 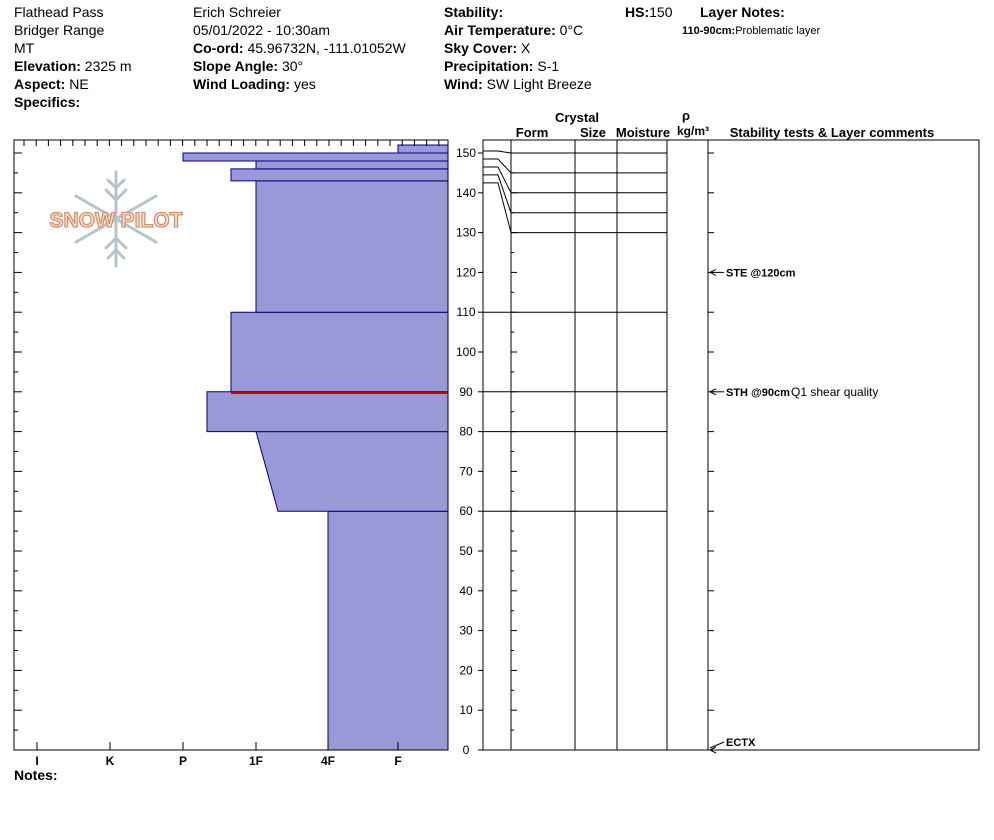 I want to click on snowpilot-logo: SNOW PILOT, so click(x=116, y=220).